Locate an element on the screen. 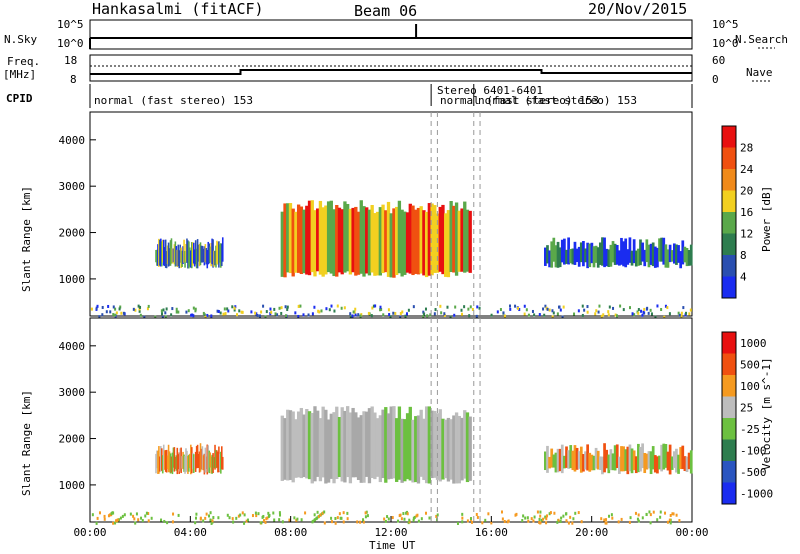 The image size is (800, 554). velocity-colorbar-tick-5: -25 is located at coordinates (750, 429).